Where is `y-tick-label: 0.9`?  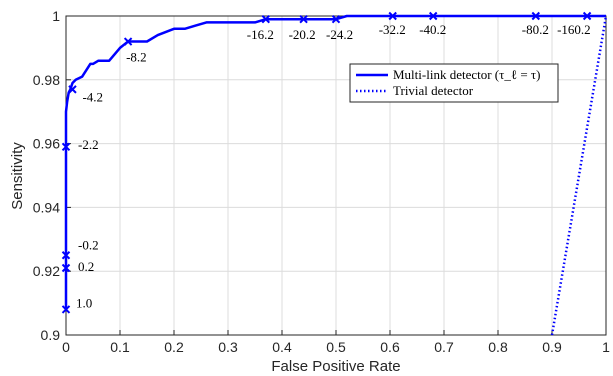
y-tick-label: 0.9 is located at coordinates (51, 335).